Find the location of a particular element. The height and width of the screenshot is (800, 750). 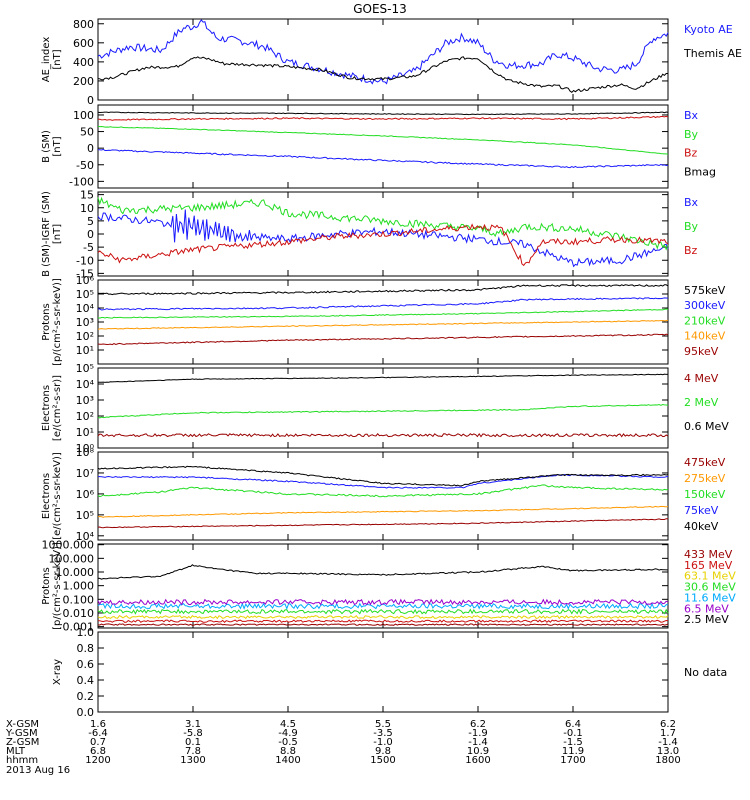

legend-entry-75kev: 75keV is located at coordinates (701, 510).